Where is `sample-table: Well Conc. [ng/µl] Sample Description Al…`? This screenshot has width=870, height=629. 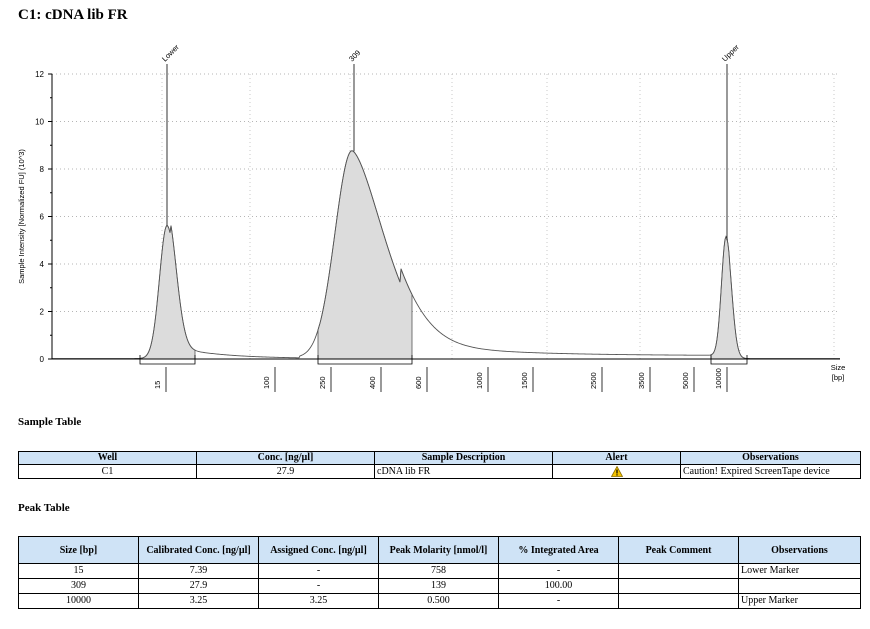
sample-table: Well Conc. [ng/µl] Sample Description Al… is located at coordinates (439, 465).